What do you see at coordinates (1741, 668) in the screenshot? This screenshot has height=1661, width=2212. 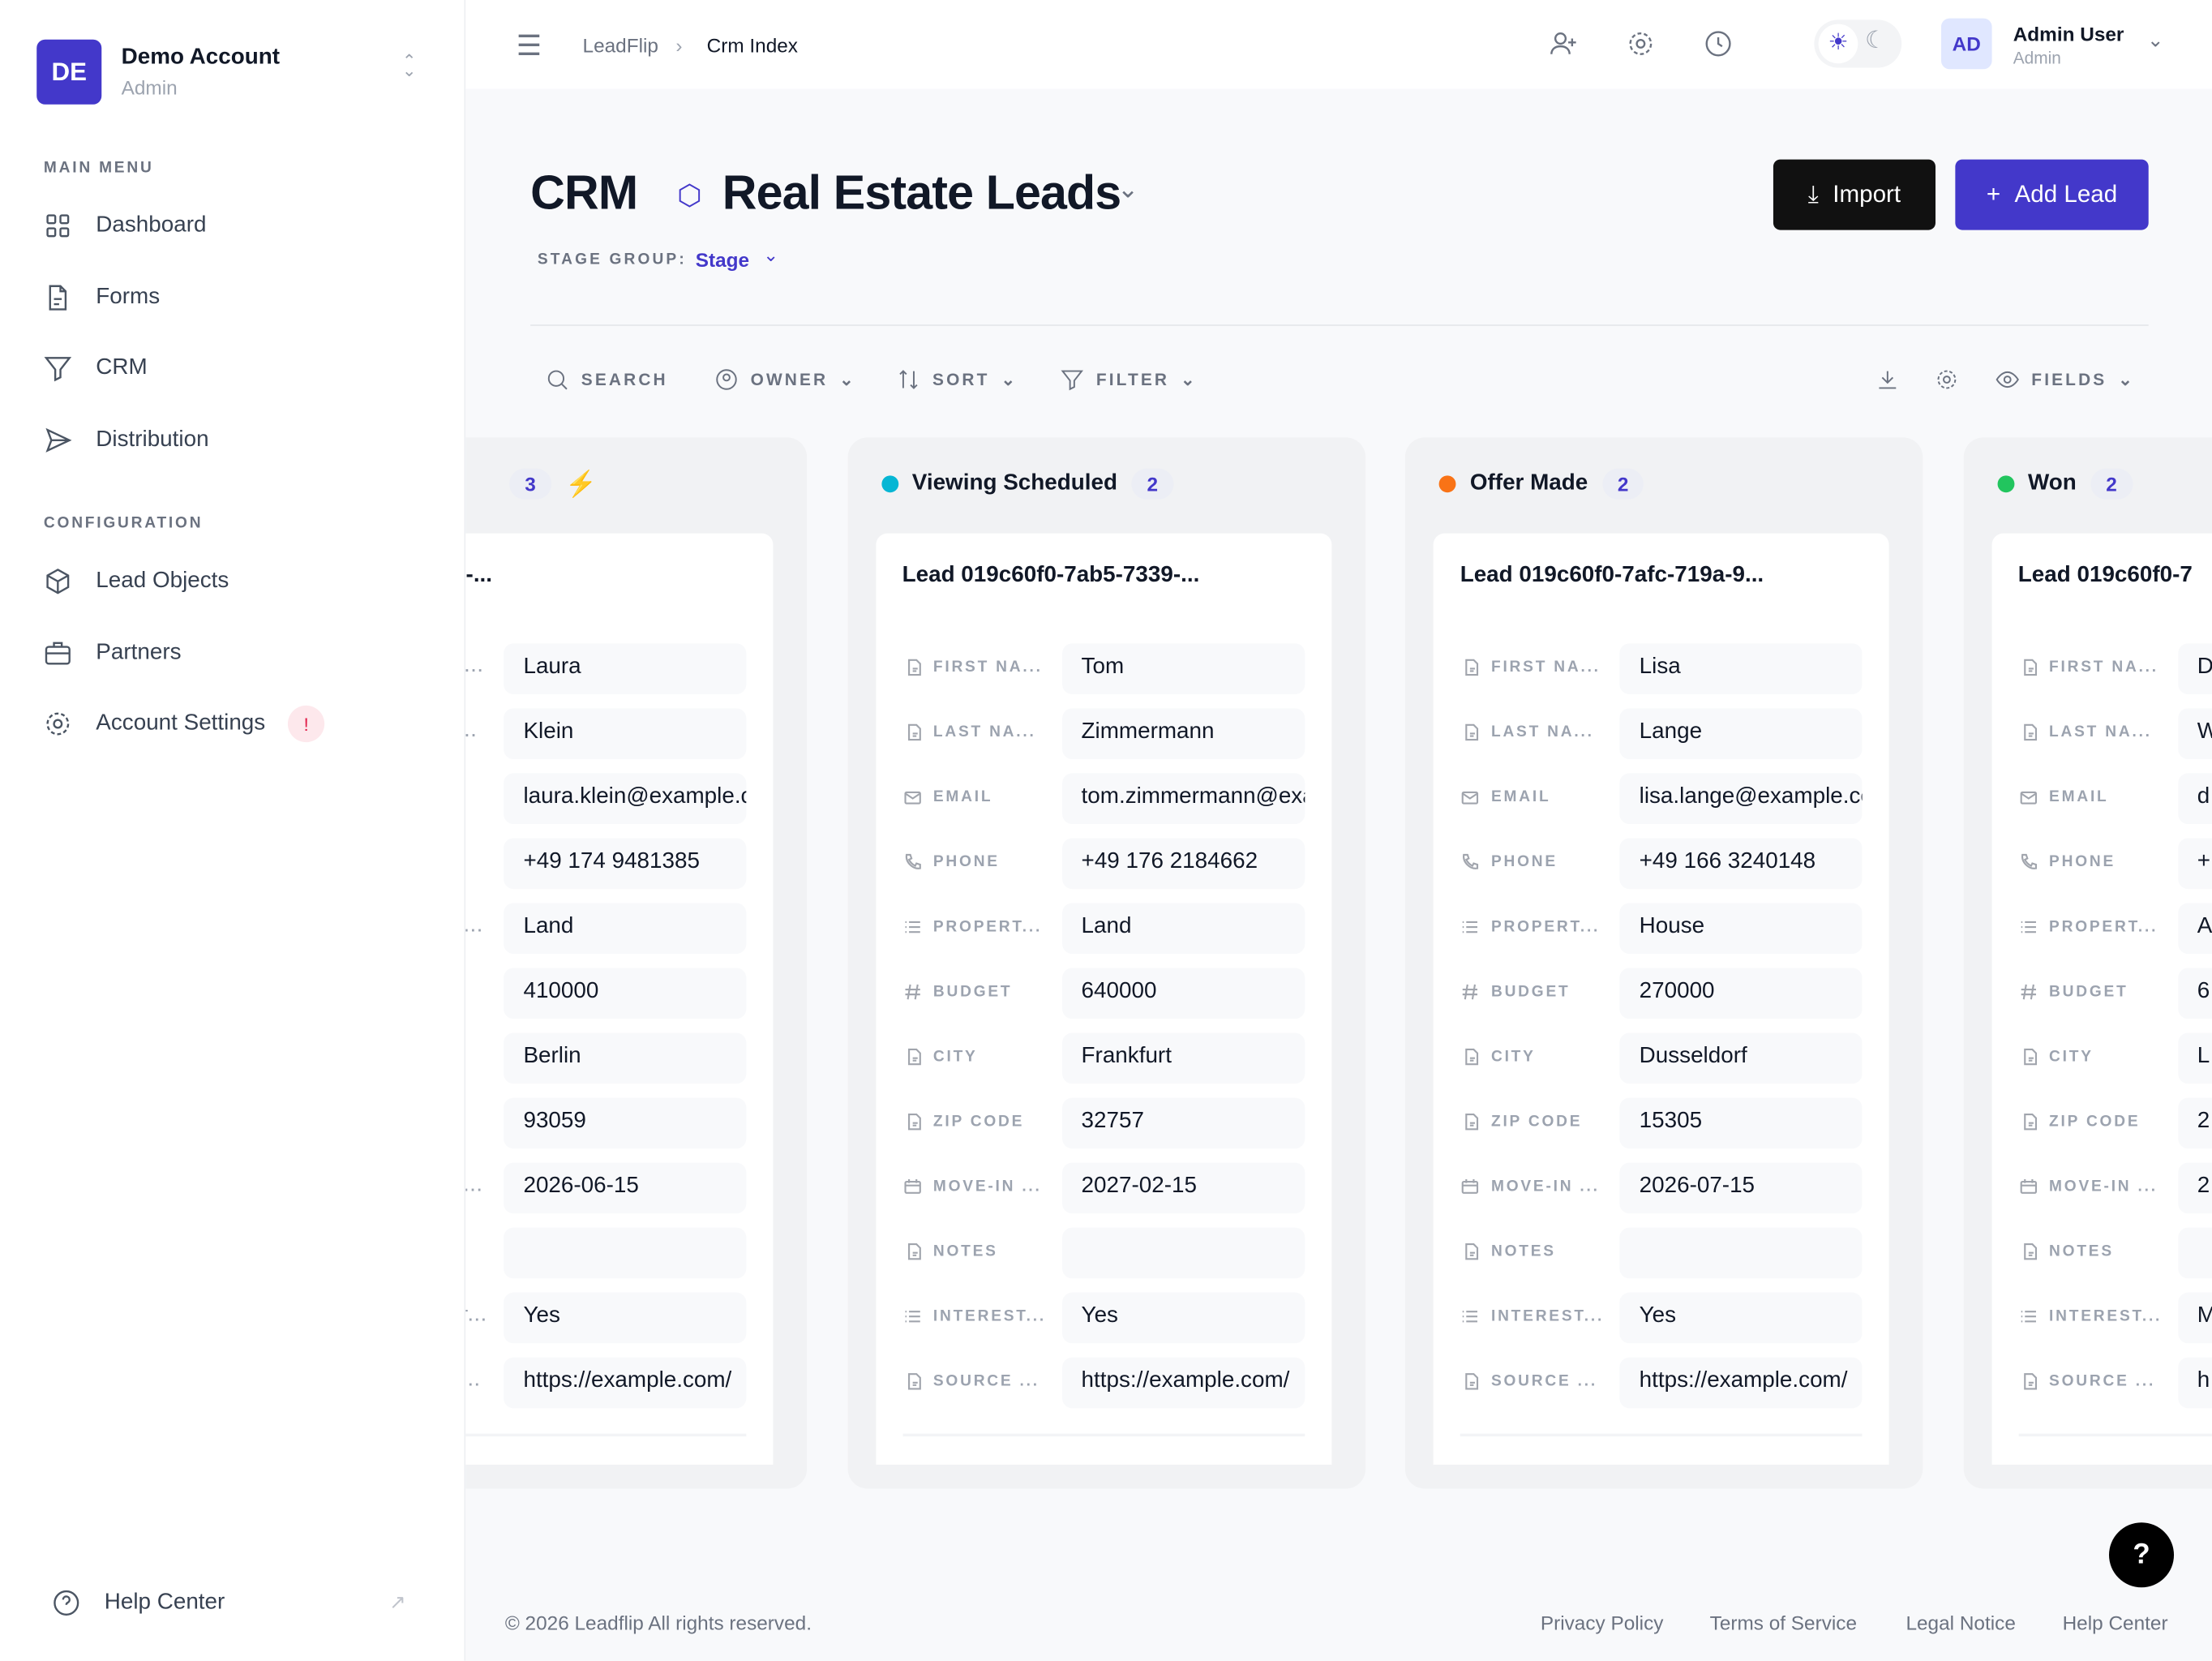 I see `field-value: Lisa` at bounding box center [1741, 668].